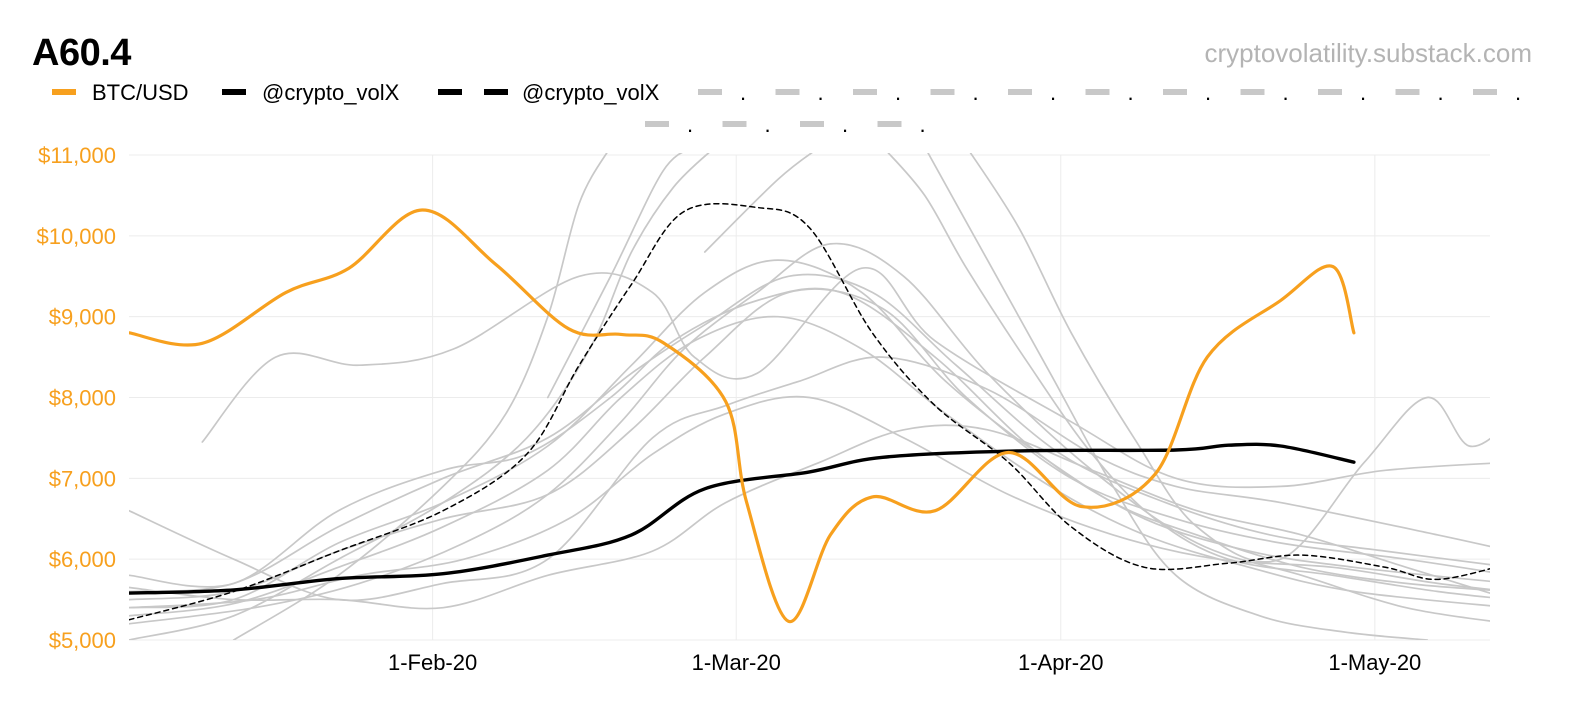  What do you see at coordinates (432, 662) in the screenshot?
I see `x-tick-label: 1-Feb-20` at bounding box center [432, 662].